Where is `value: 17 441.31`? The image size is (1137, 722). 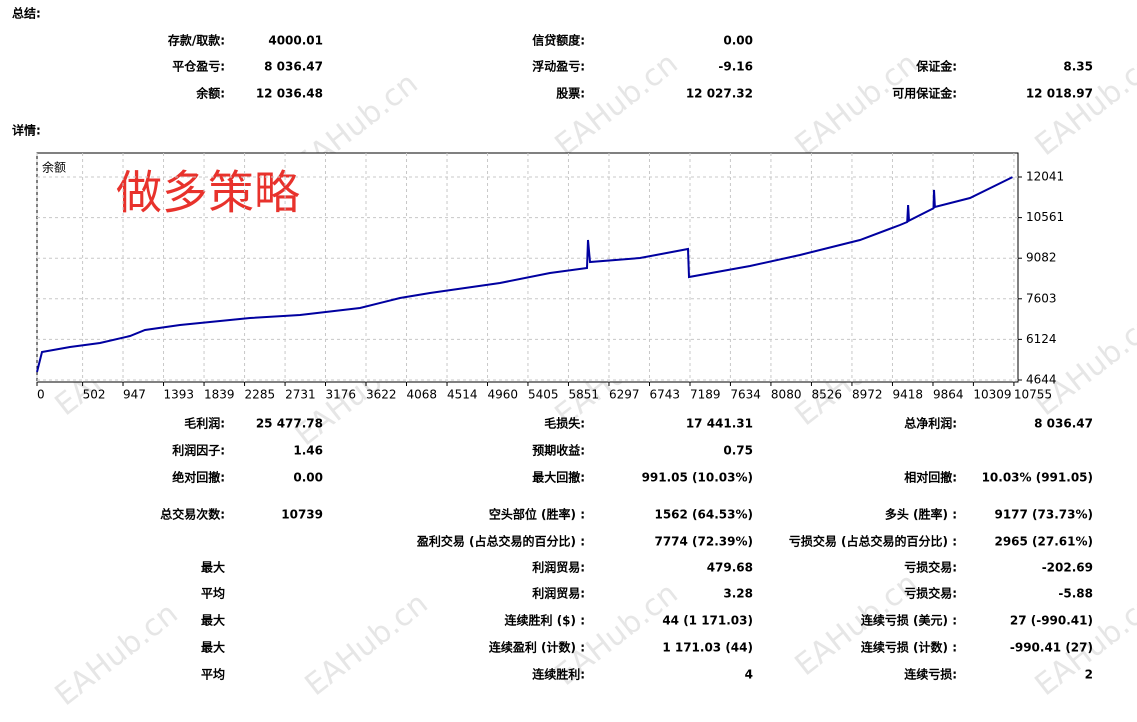
value: 17 441.31 is located at coordinates (719, 424).